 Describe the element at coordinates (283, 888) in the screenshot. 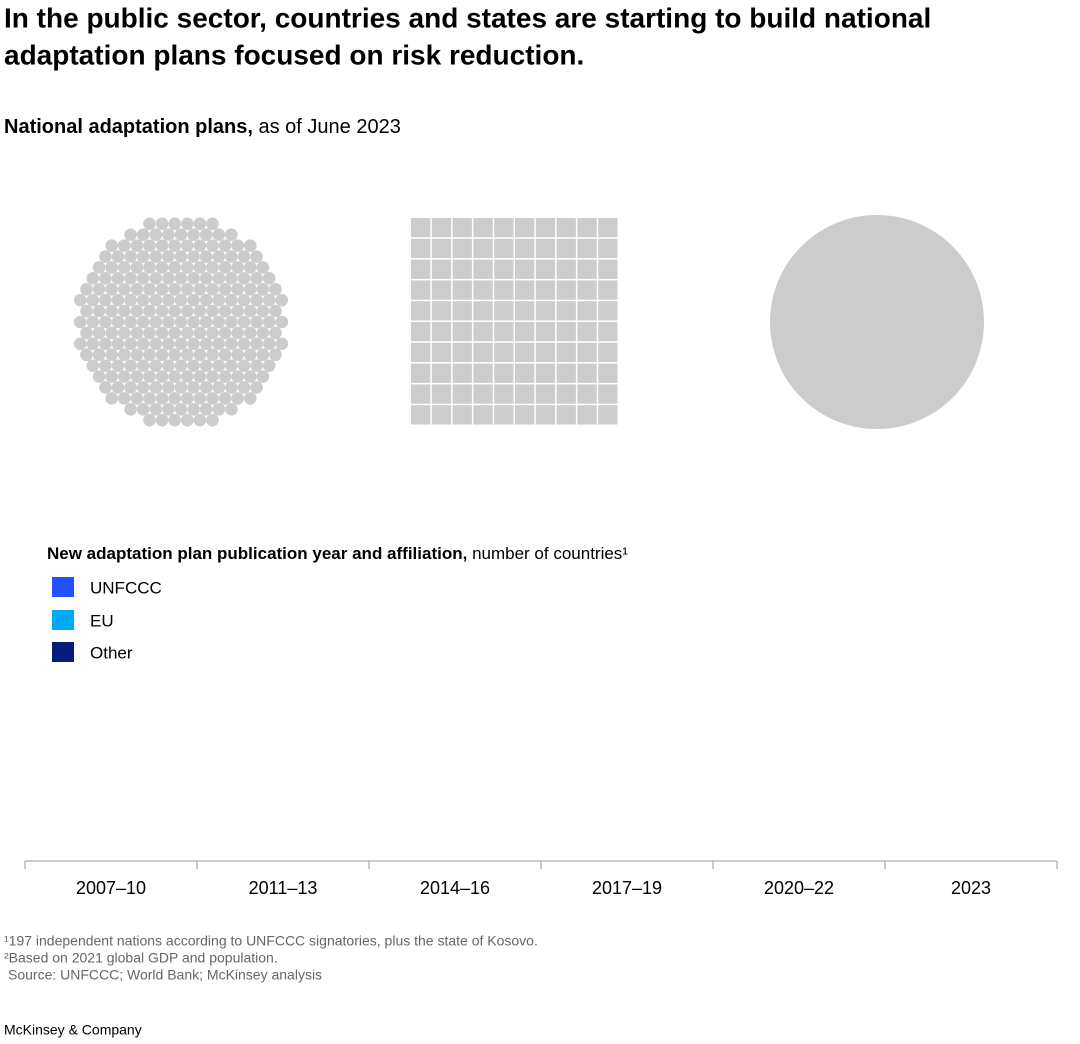

I see `timeline-label: 2011–13` at that location.